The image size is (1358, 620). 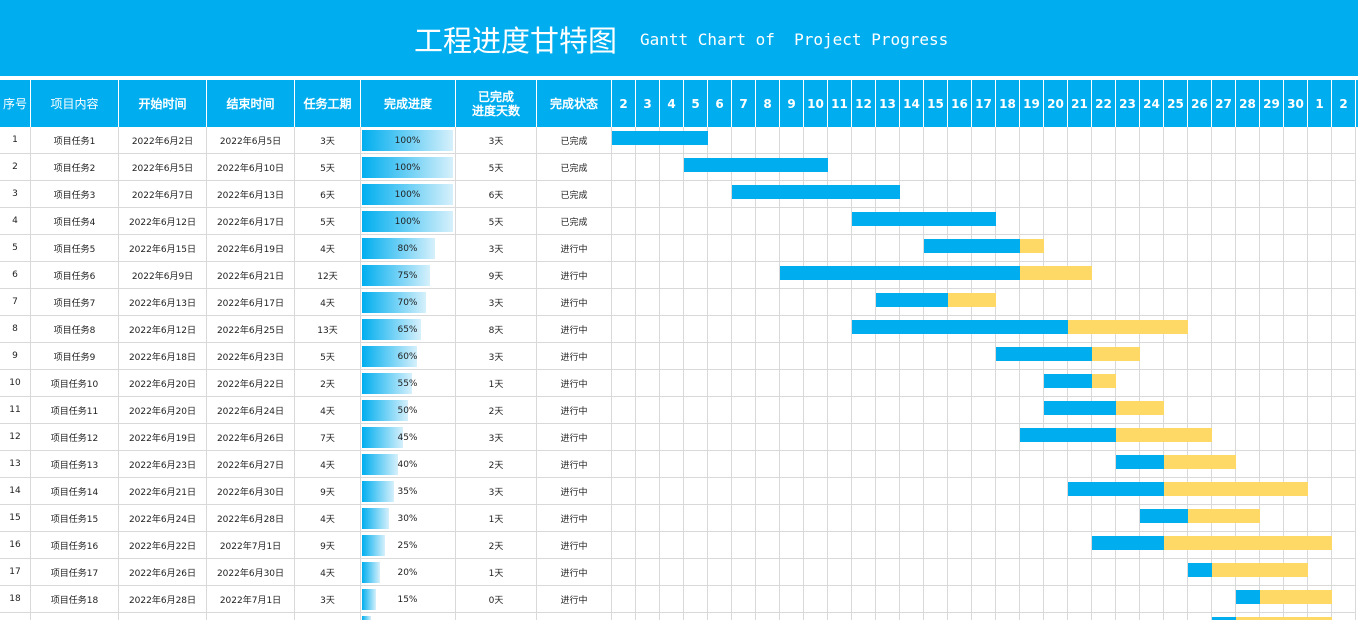 I want to click on header-progress: 完成进度, so click(x=408, y=103).